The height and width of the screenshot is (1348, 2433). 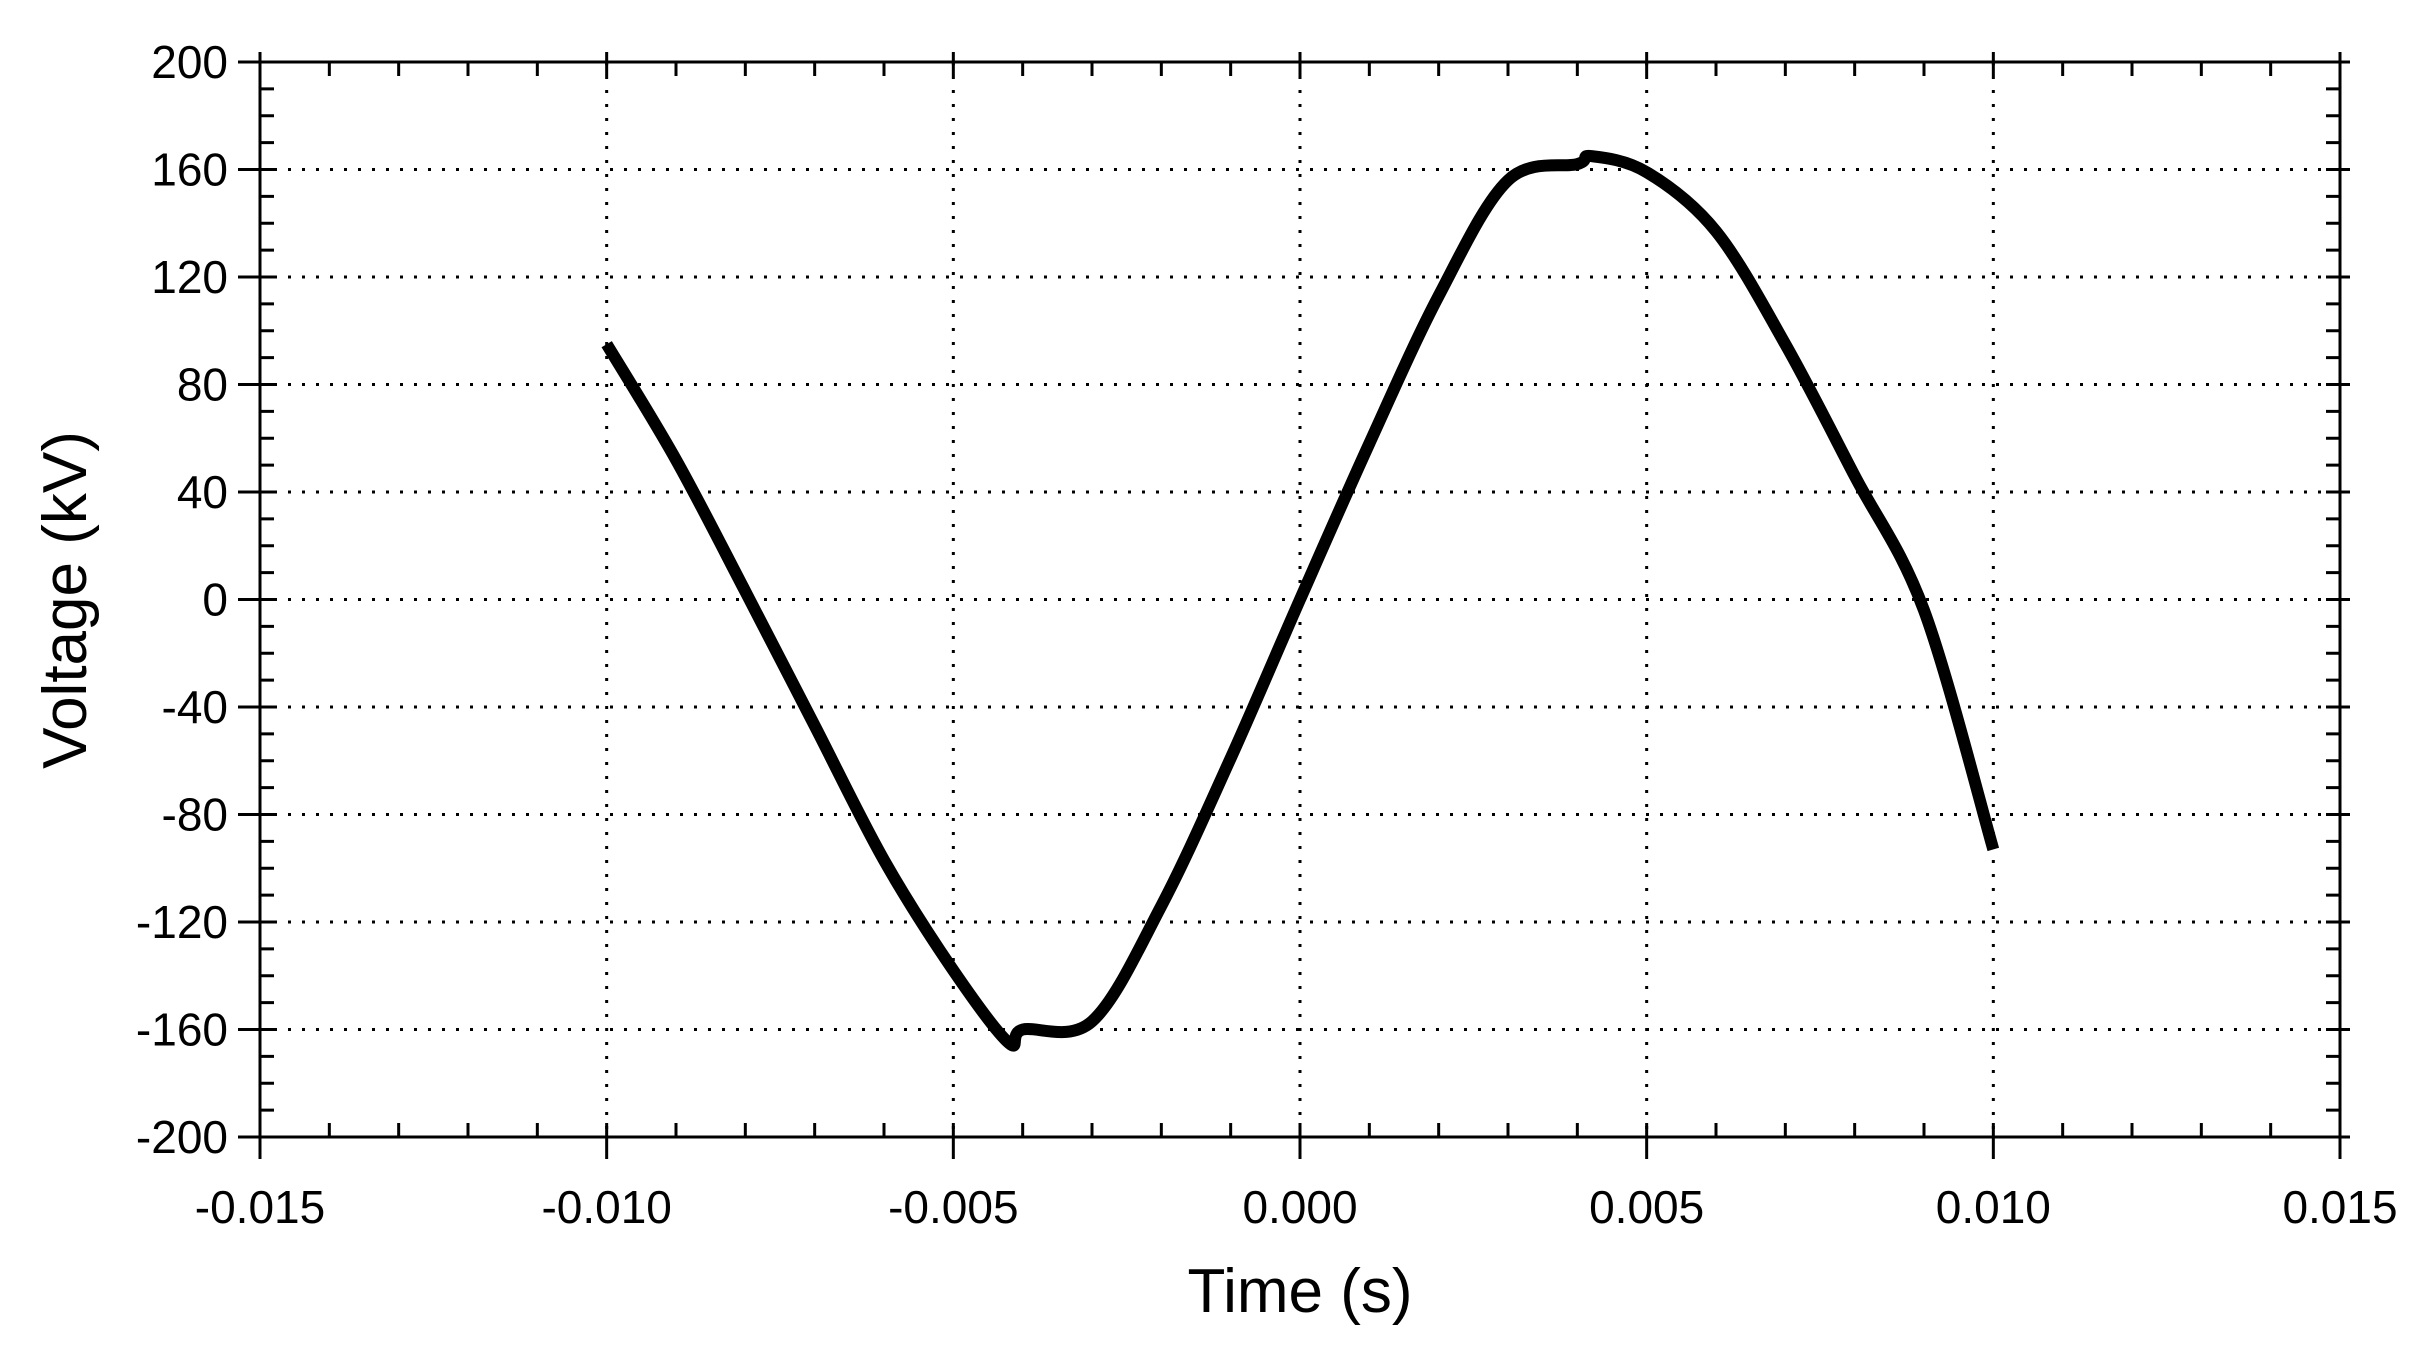 I want to click on y-tick-label: 200, so click(x=189, y=62).